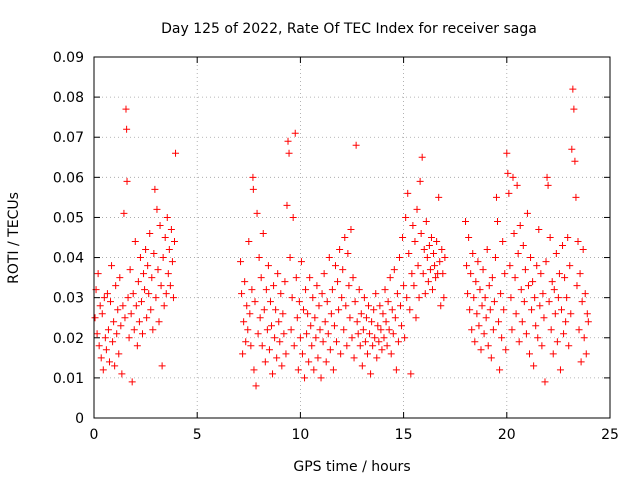  Describe the element at coordinates (68, 178) in the screenshot. I see `y-tick-label: 0.06` at that location.